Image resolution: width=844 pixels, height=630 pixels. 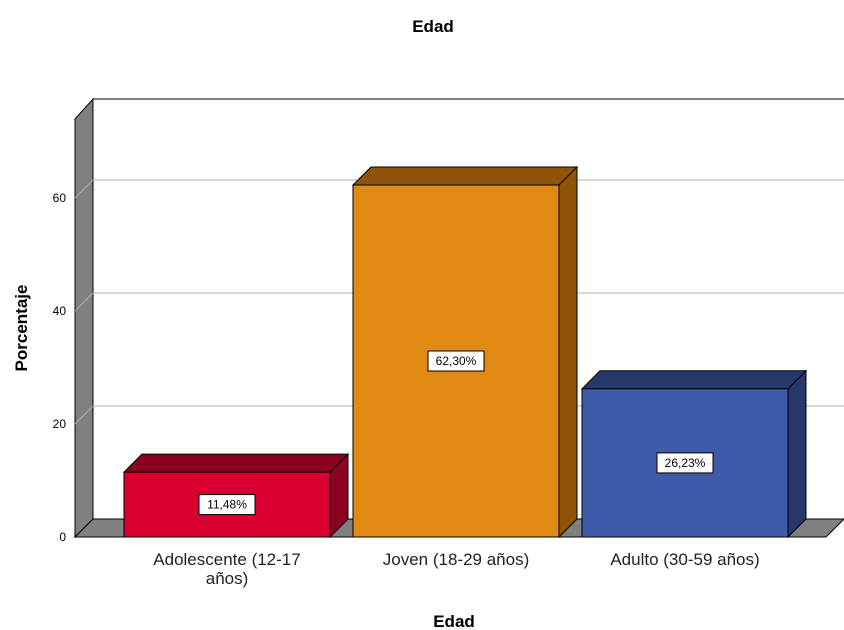 I want to click on chart-title: Edad, so click(x=433, y=26).